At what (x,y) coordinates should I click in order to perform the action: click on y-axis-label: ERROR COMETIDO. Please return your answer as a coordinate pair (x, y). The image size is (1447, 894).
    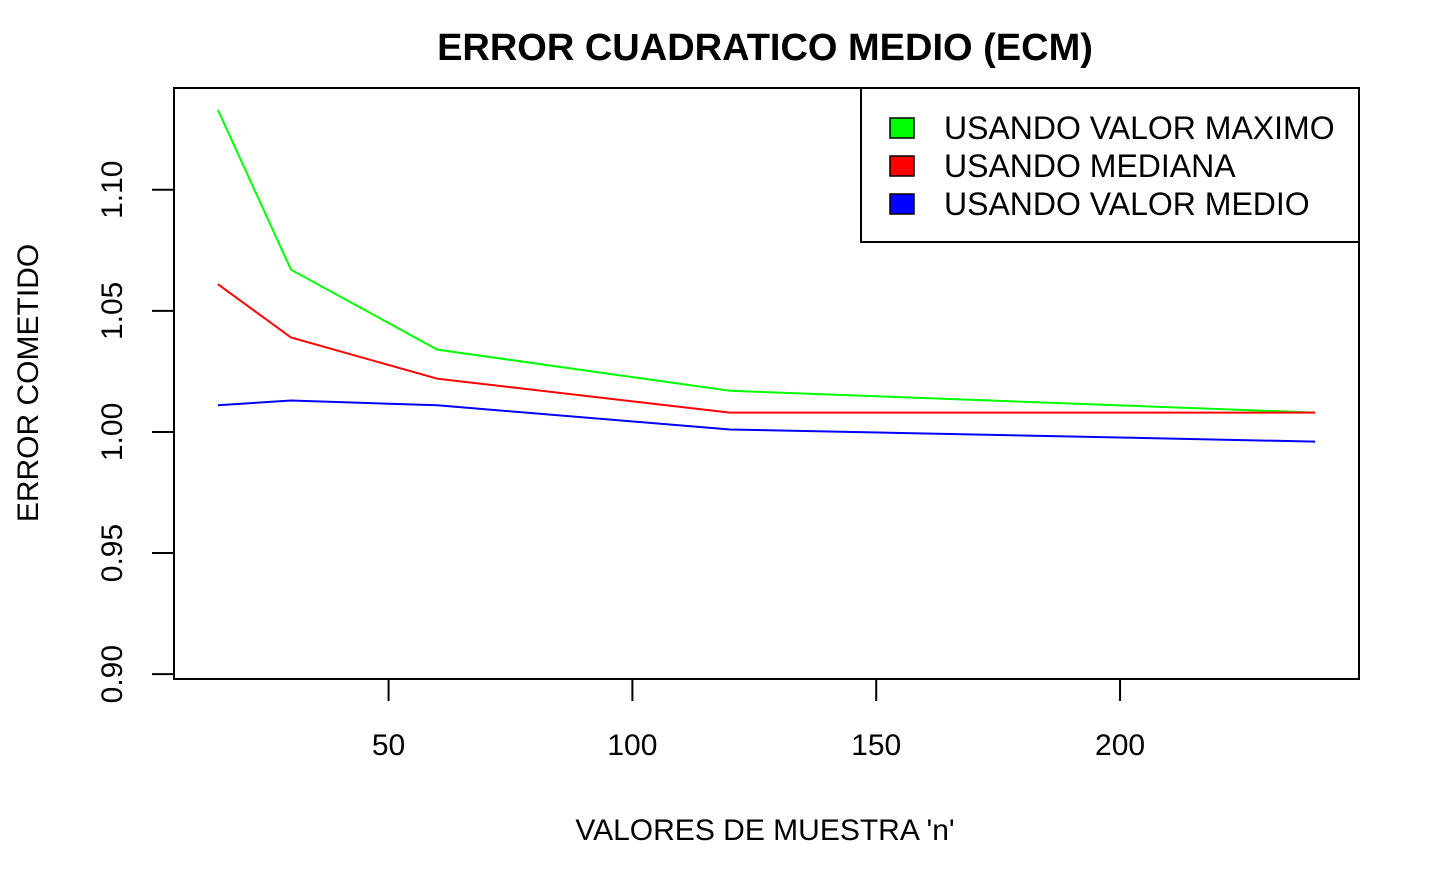
    Looking at the image, I should click on (28, 383).